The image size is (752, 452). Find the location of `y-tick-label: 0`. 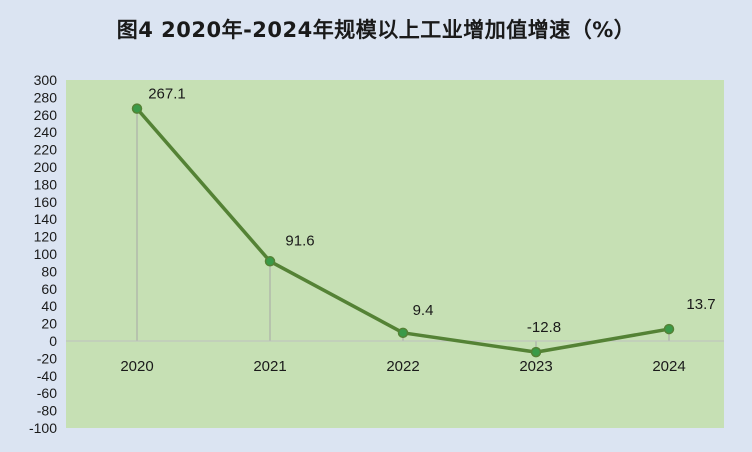

y-tick-label: 0 is located at coordinates (53, 341).